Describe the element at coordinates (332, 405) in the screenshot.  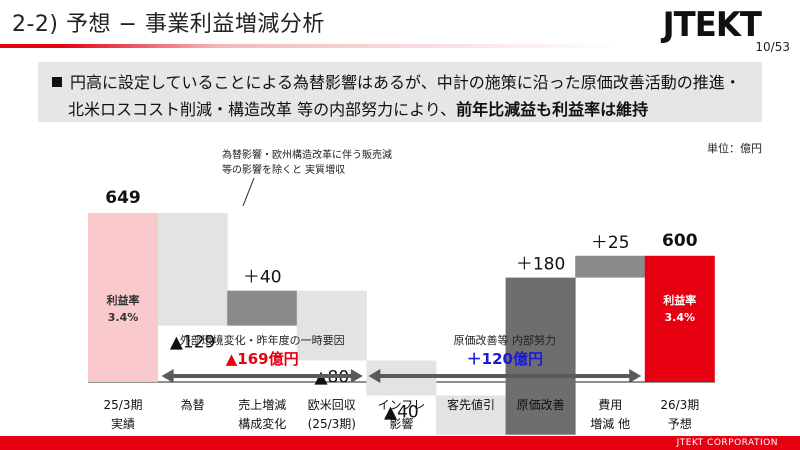
I see `category-label-3-0: 欧米回収` at that location.